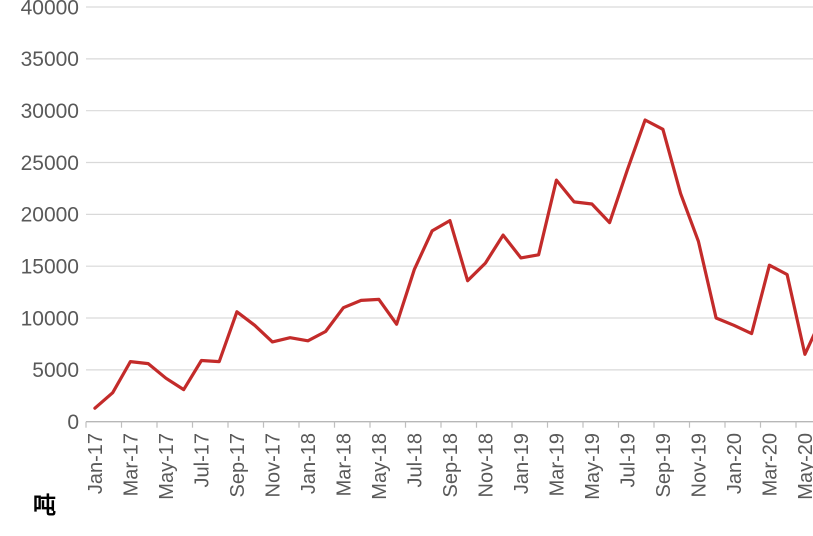 The image size is (813, 536). What do you see at coordinates (593, 466) in the screenshot?
I see `x-axis-label: May-19` at bounding box center [593, 466].